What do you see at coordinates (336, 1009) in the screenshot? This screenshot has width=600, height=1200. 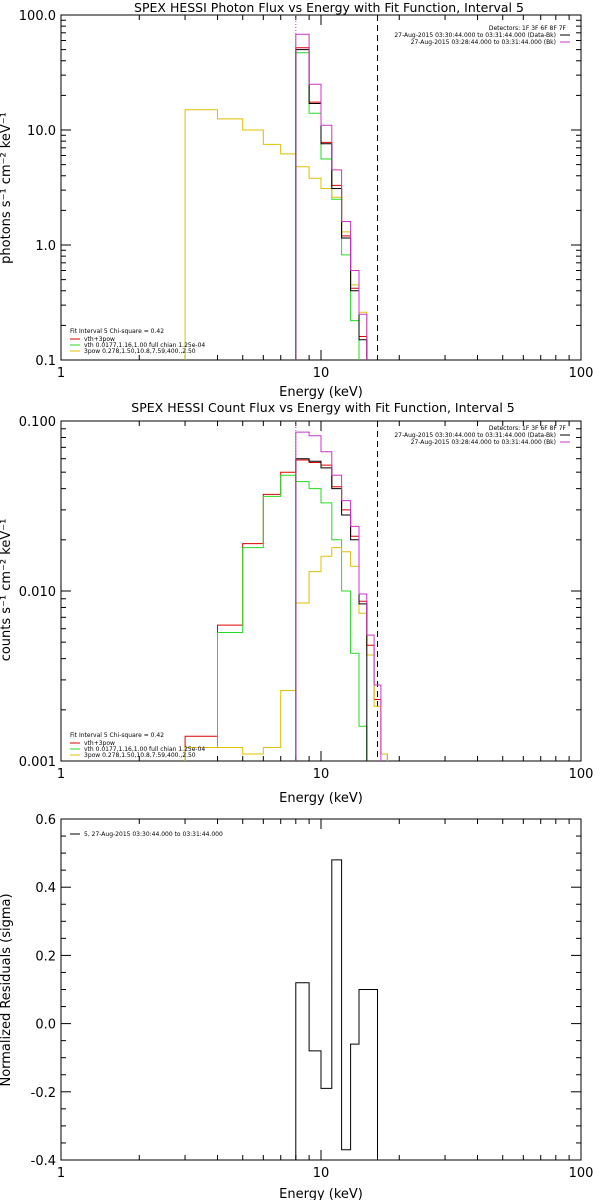 I see `residuals-series-0-steps` at bounding box center [336, 1009].